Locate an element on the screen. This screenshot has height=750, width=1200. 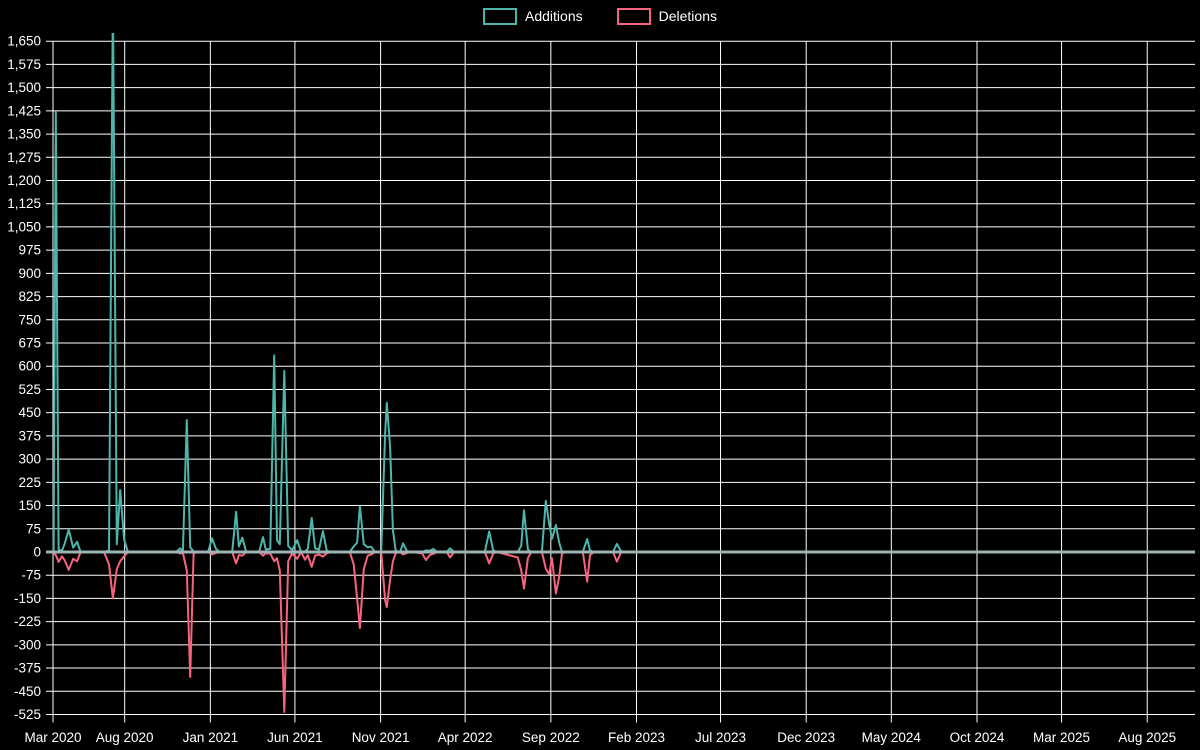
y-tick-label: 0 is located at coordinates (37, 551).